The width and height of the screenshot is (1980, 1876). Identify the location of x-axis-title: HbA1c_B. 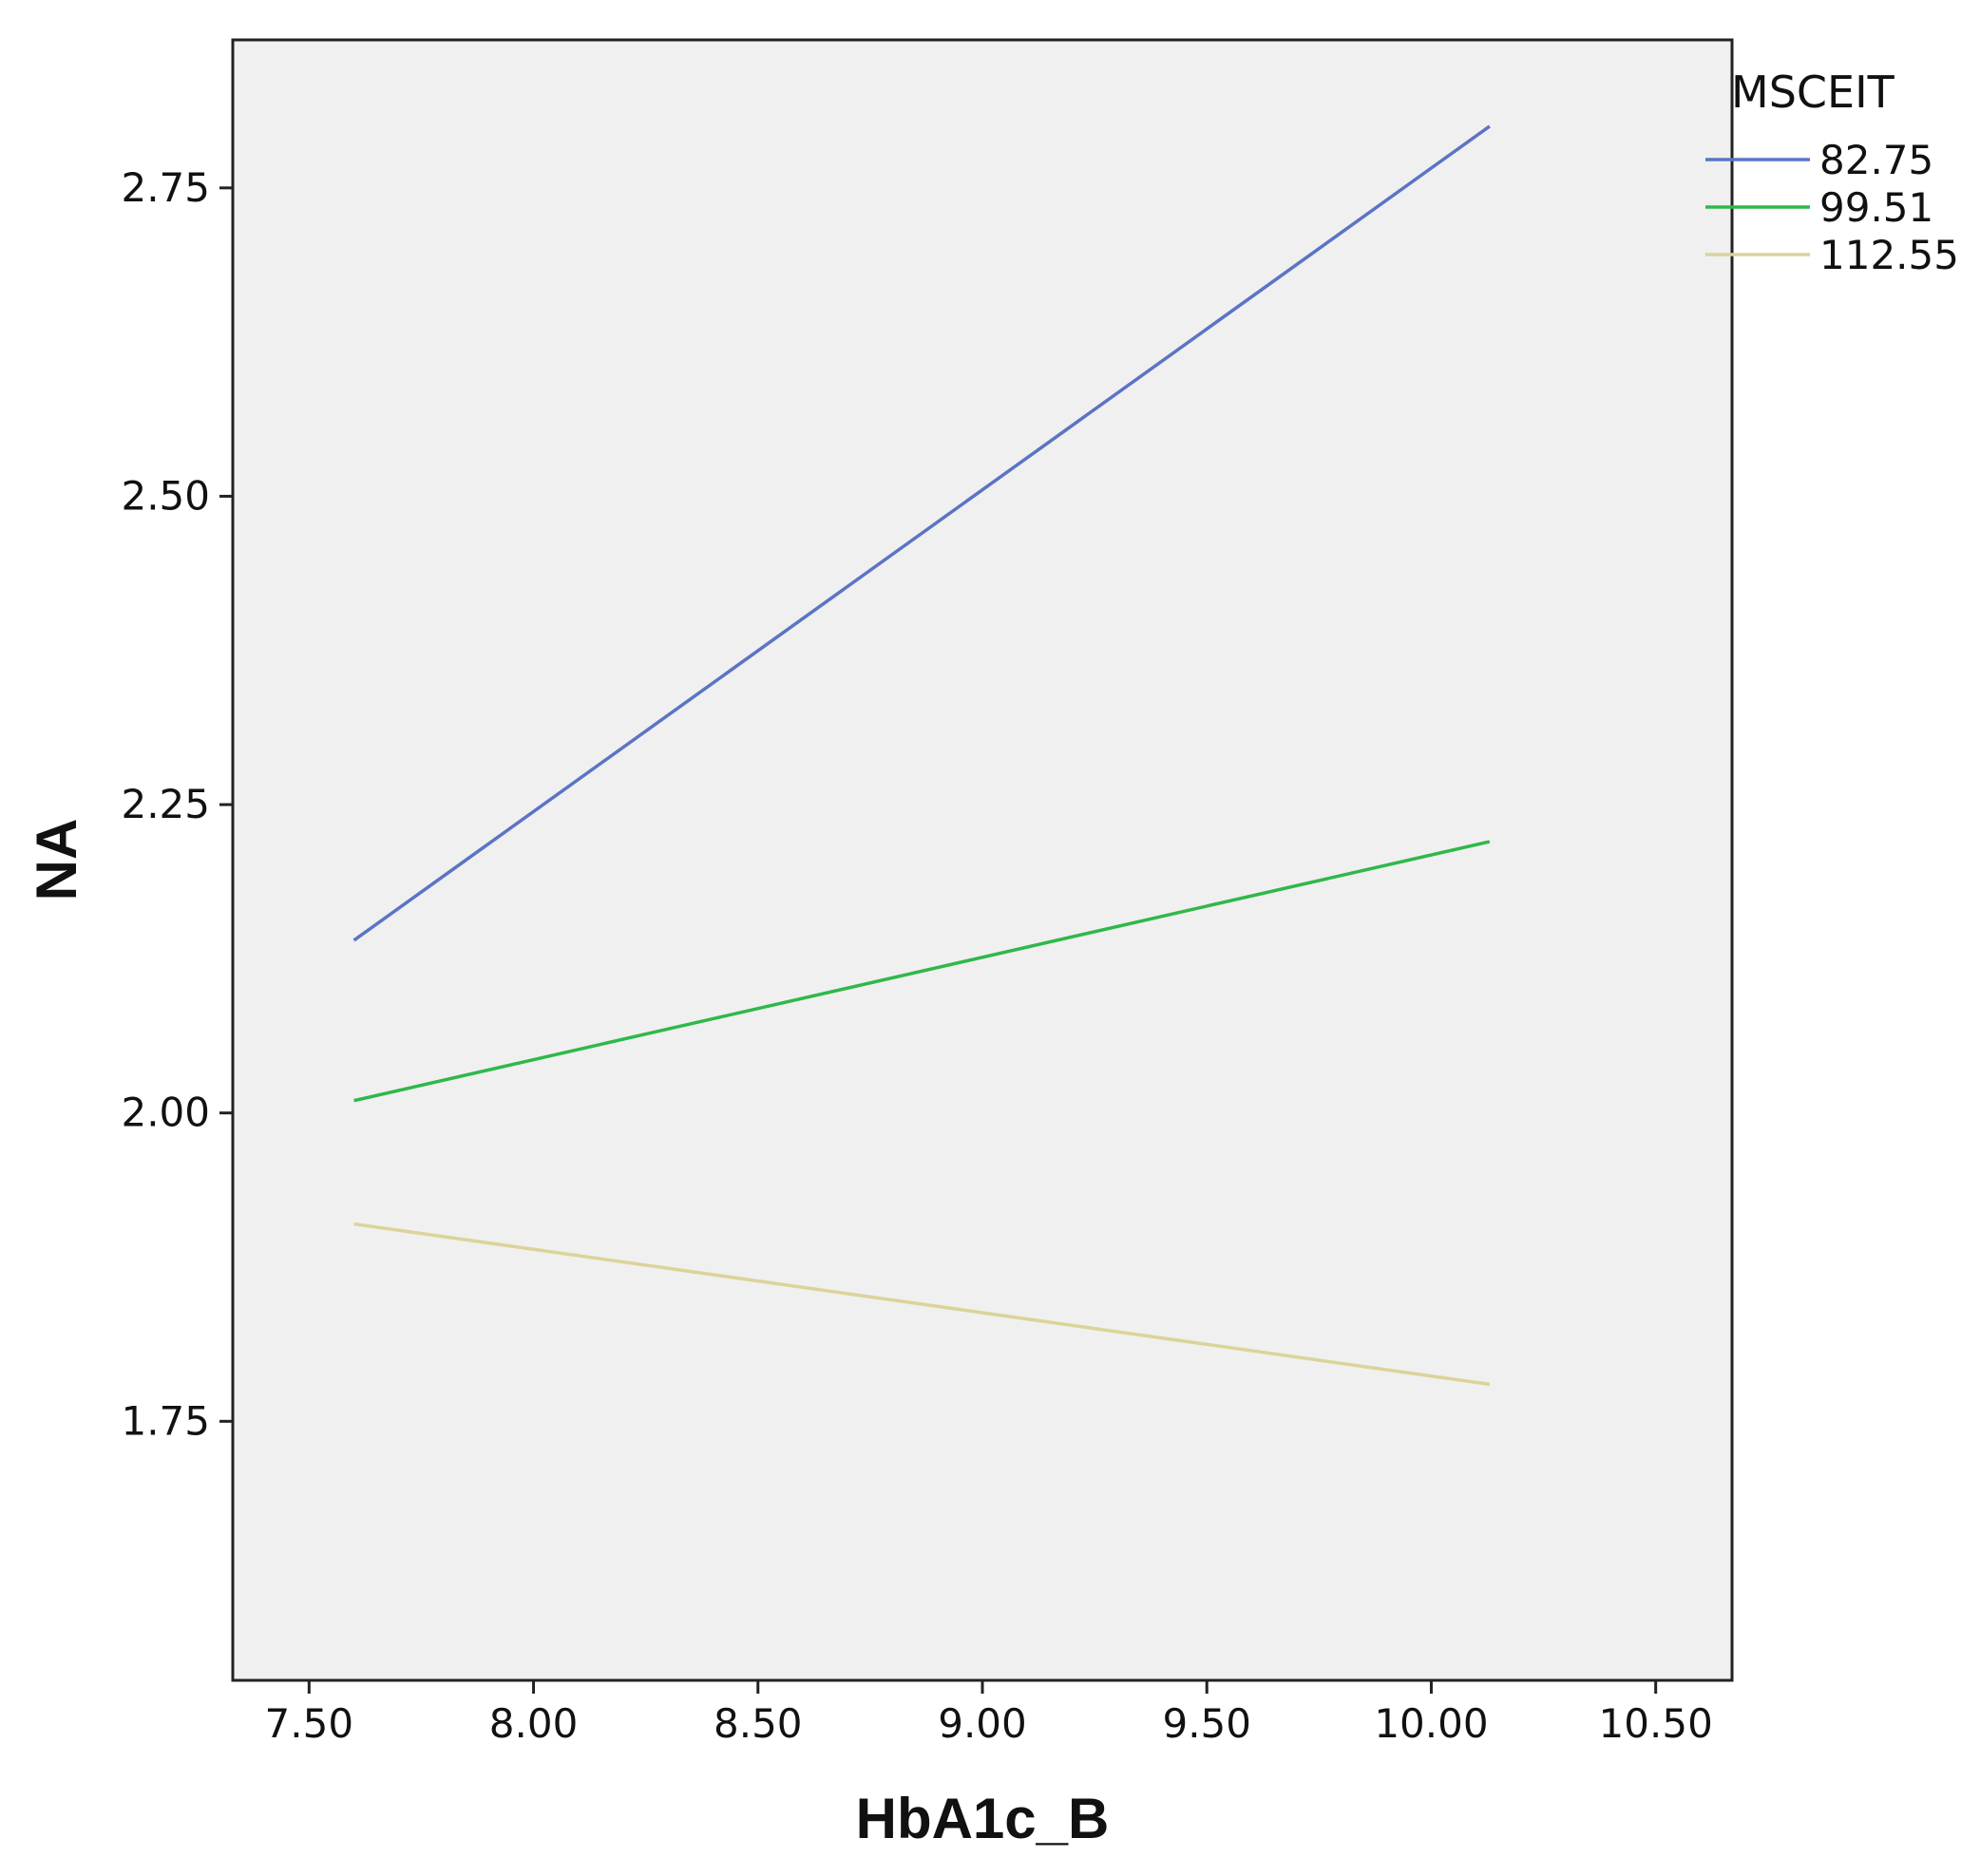
(983, 1819).